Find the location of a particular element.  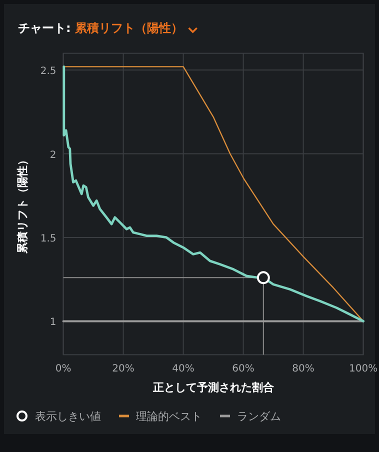

legend-label: 表示しきい値 is located at coordinates (68, 416).